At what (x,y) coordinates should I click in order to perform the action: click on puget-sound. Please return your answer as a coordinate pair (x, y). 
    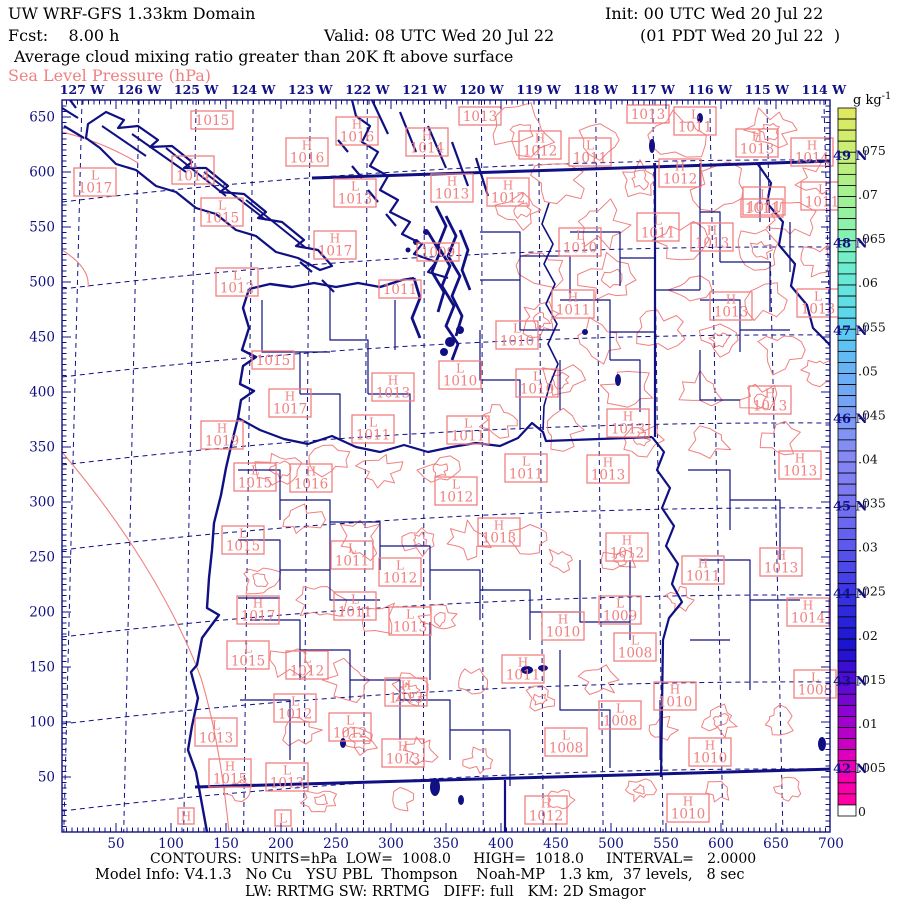
    Looking at the image, I should click on (441, 283).